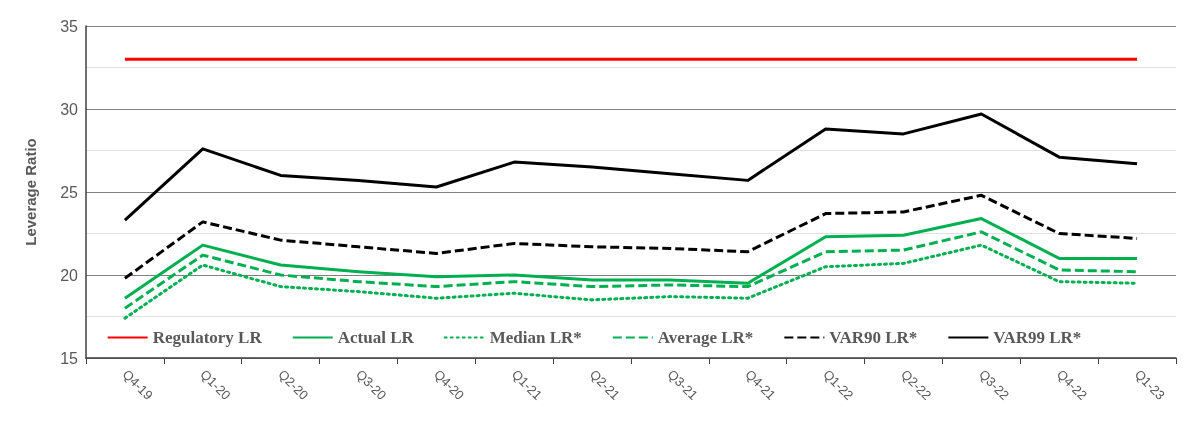 The height and width of the screenshot is (427, 1188). What do you see at coordinates (69, 358) in the screenshot?
I see `y-tick-label: 15` at bounding box center [69, 358].